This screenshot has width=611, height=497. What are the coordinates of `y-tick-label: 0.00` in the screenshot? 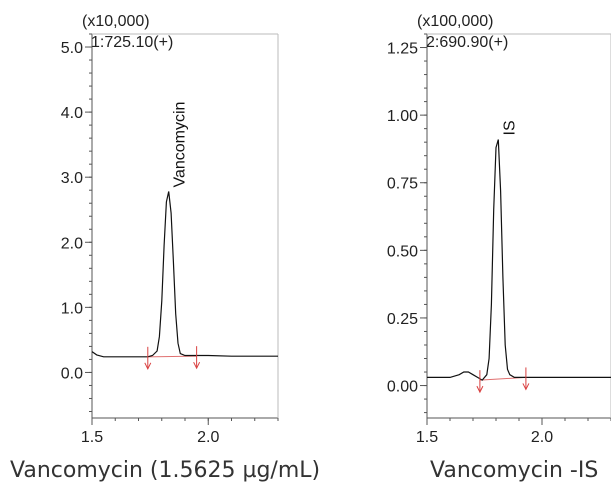 It's located at (402, 387).